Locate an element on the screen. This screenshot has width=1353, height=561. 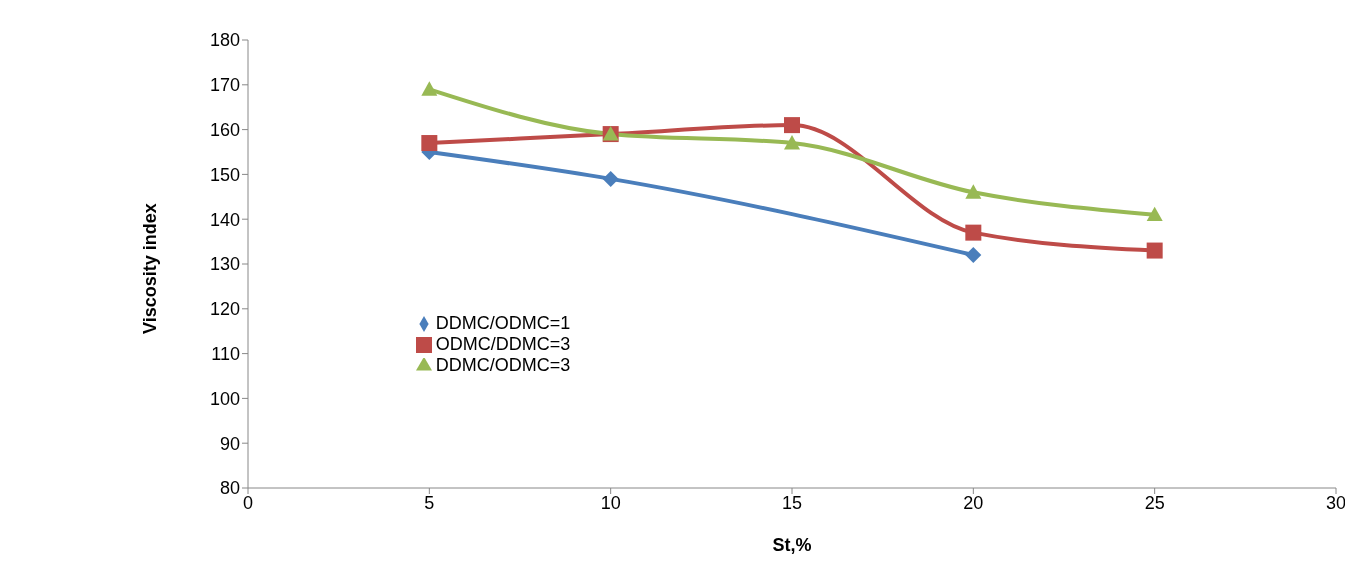
y-tick-label: 160 is located at coordinates (224, 129).